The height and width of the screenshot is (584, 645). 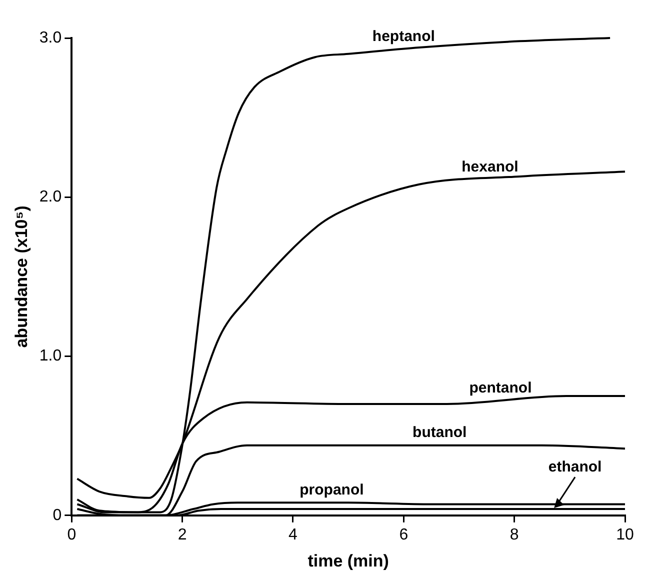 I want to click on x-axis-title: time (min), so click(x=348, y=560).